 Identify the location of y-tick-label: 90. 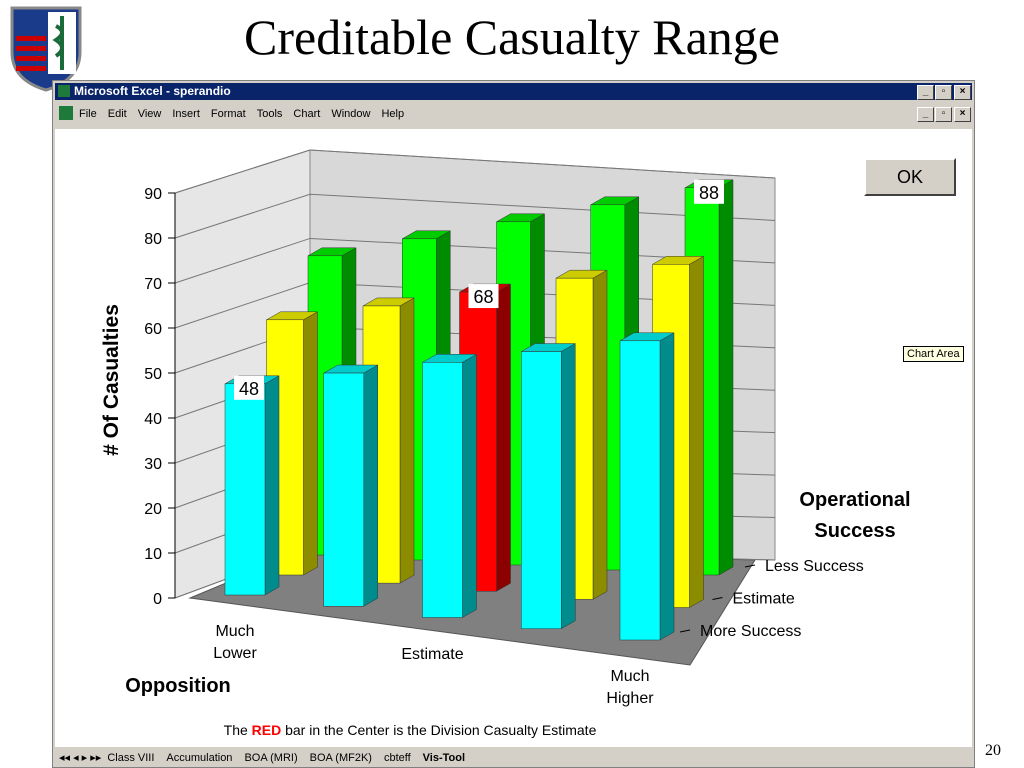
(153, 194).